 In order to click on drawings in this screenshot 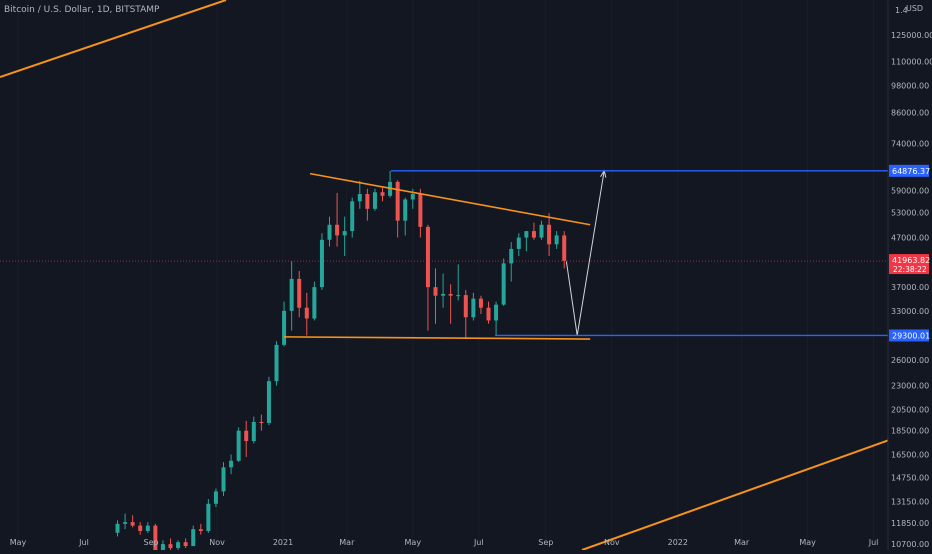, I will do `click(445, 254)`.